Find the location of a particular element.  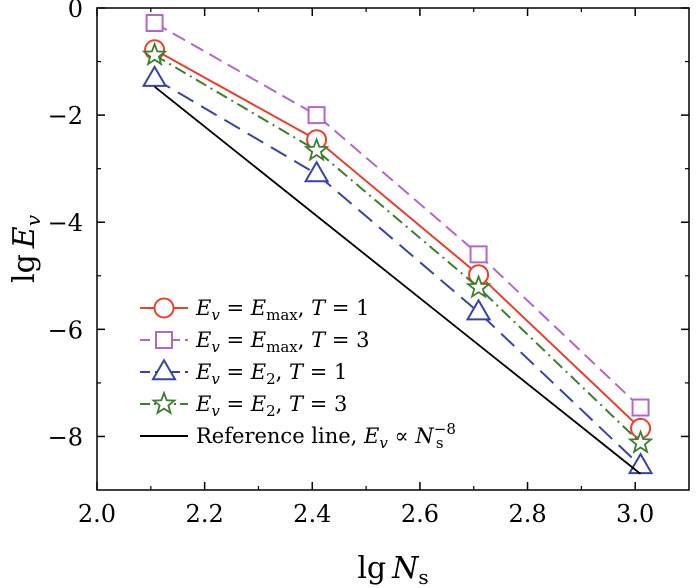

legend-item-4: Ev = E2, T = 3 is located at coordinates (243, 405).